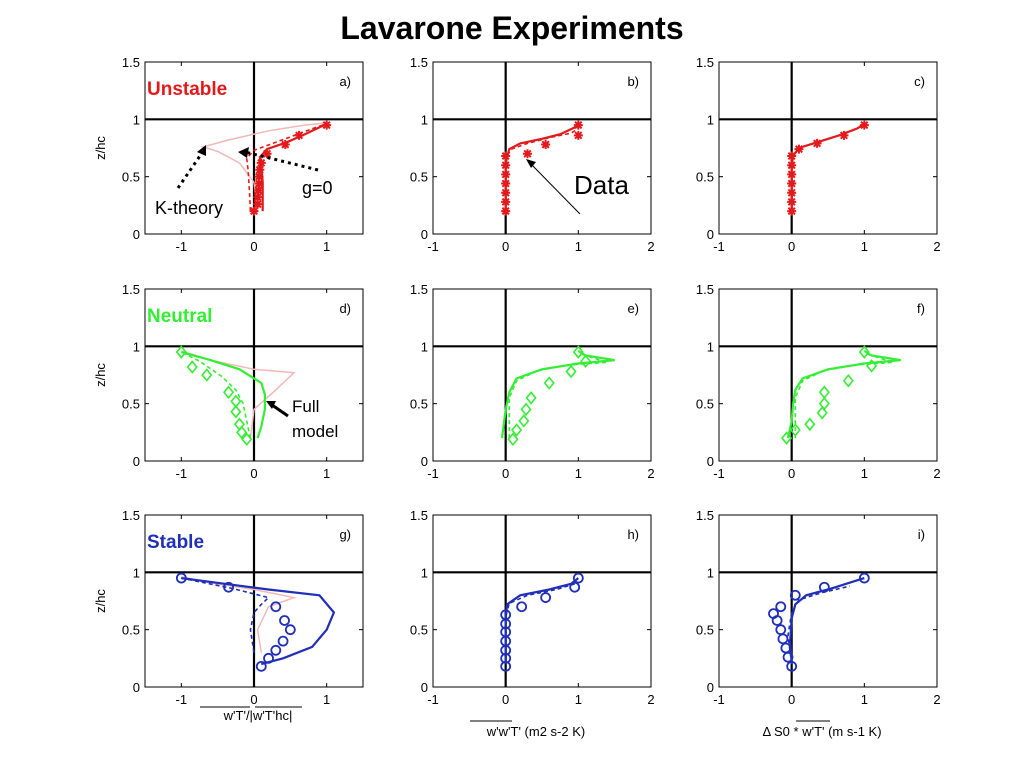 This screenshot has width=1024, height=768. What do you see at coordinates (345, 534) in the screenshot?
I see `panel-letter: g)` at bounding box center [345, 534].